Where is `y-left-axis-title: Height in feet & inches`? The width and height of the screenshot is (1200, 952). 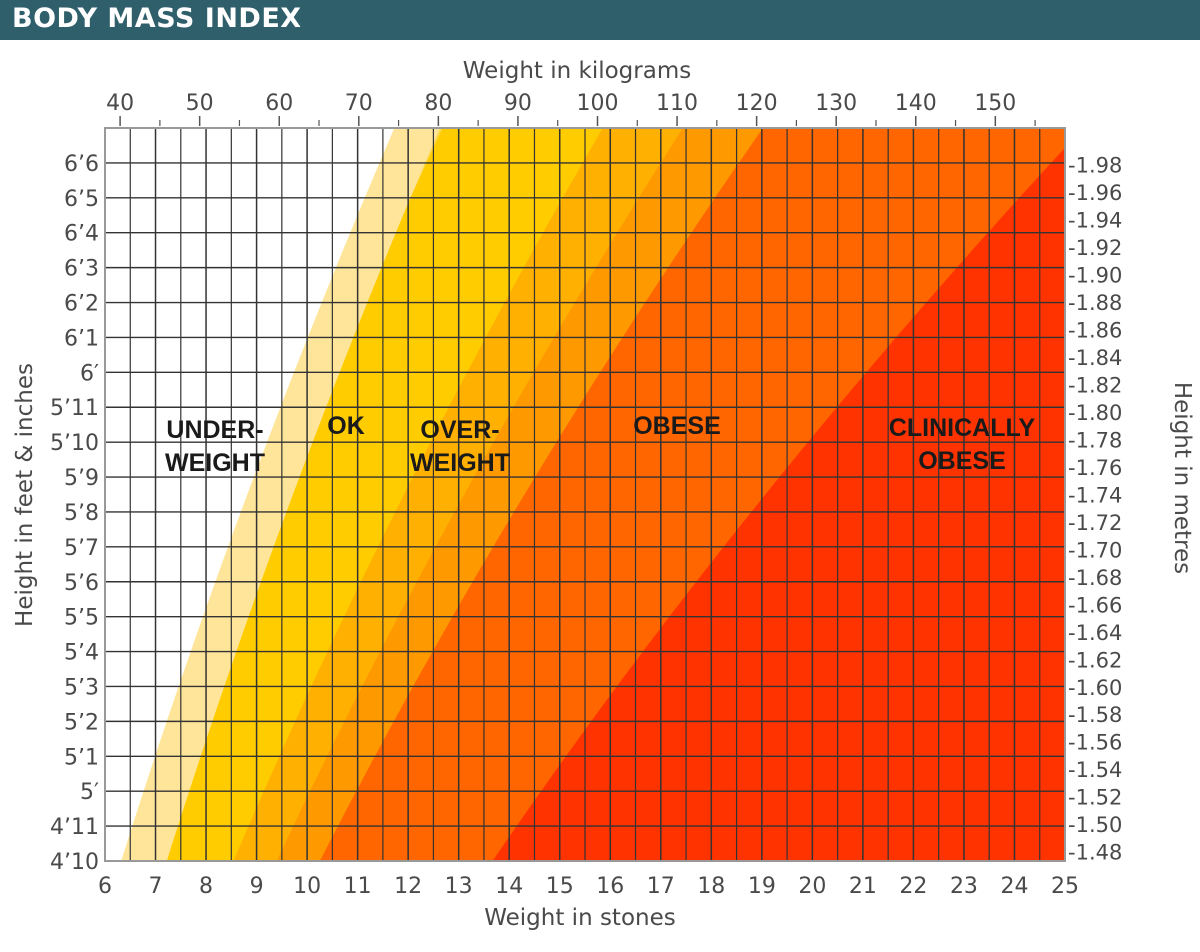
y-left-axis-title: Height in feet & inches is located at coordinates (25, 495).